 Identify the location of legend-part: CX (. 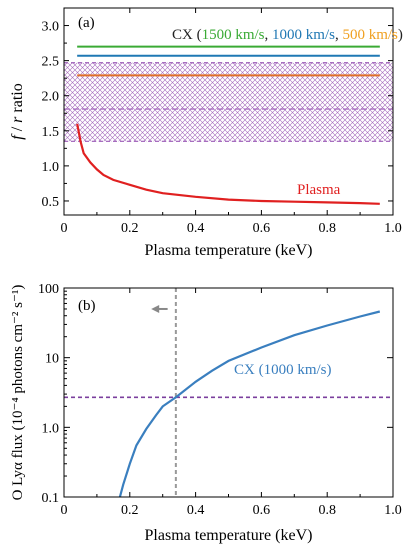
(187, 35).